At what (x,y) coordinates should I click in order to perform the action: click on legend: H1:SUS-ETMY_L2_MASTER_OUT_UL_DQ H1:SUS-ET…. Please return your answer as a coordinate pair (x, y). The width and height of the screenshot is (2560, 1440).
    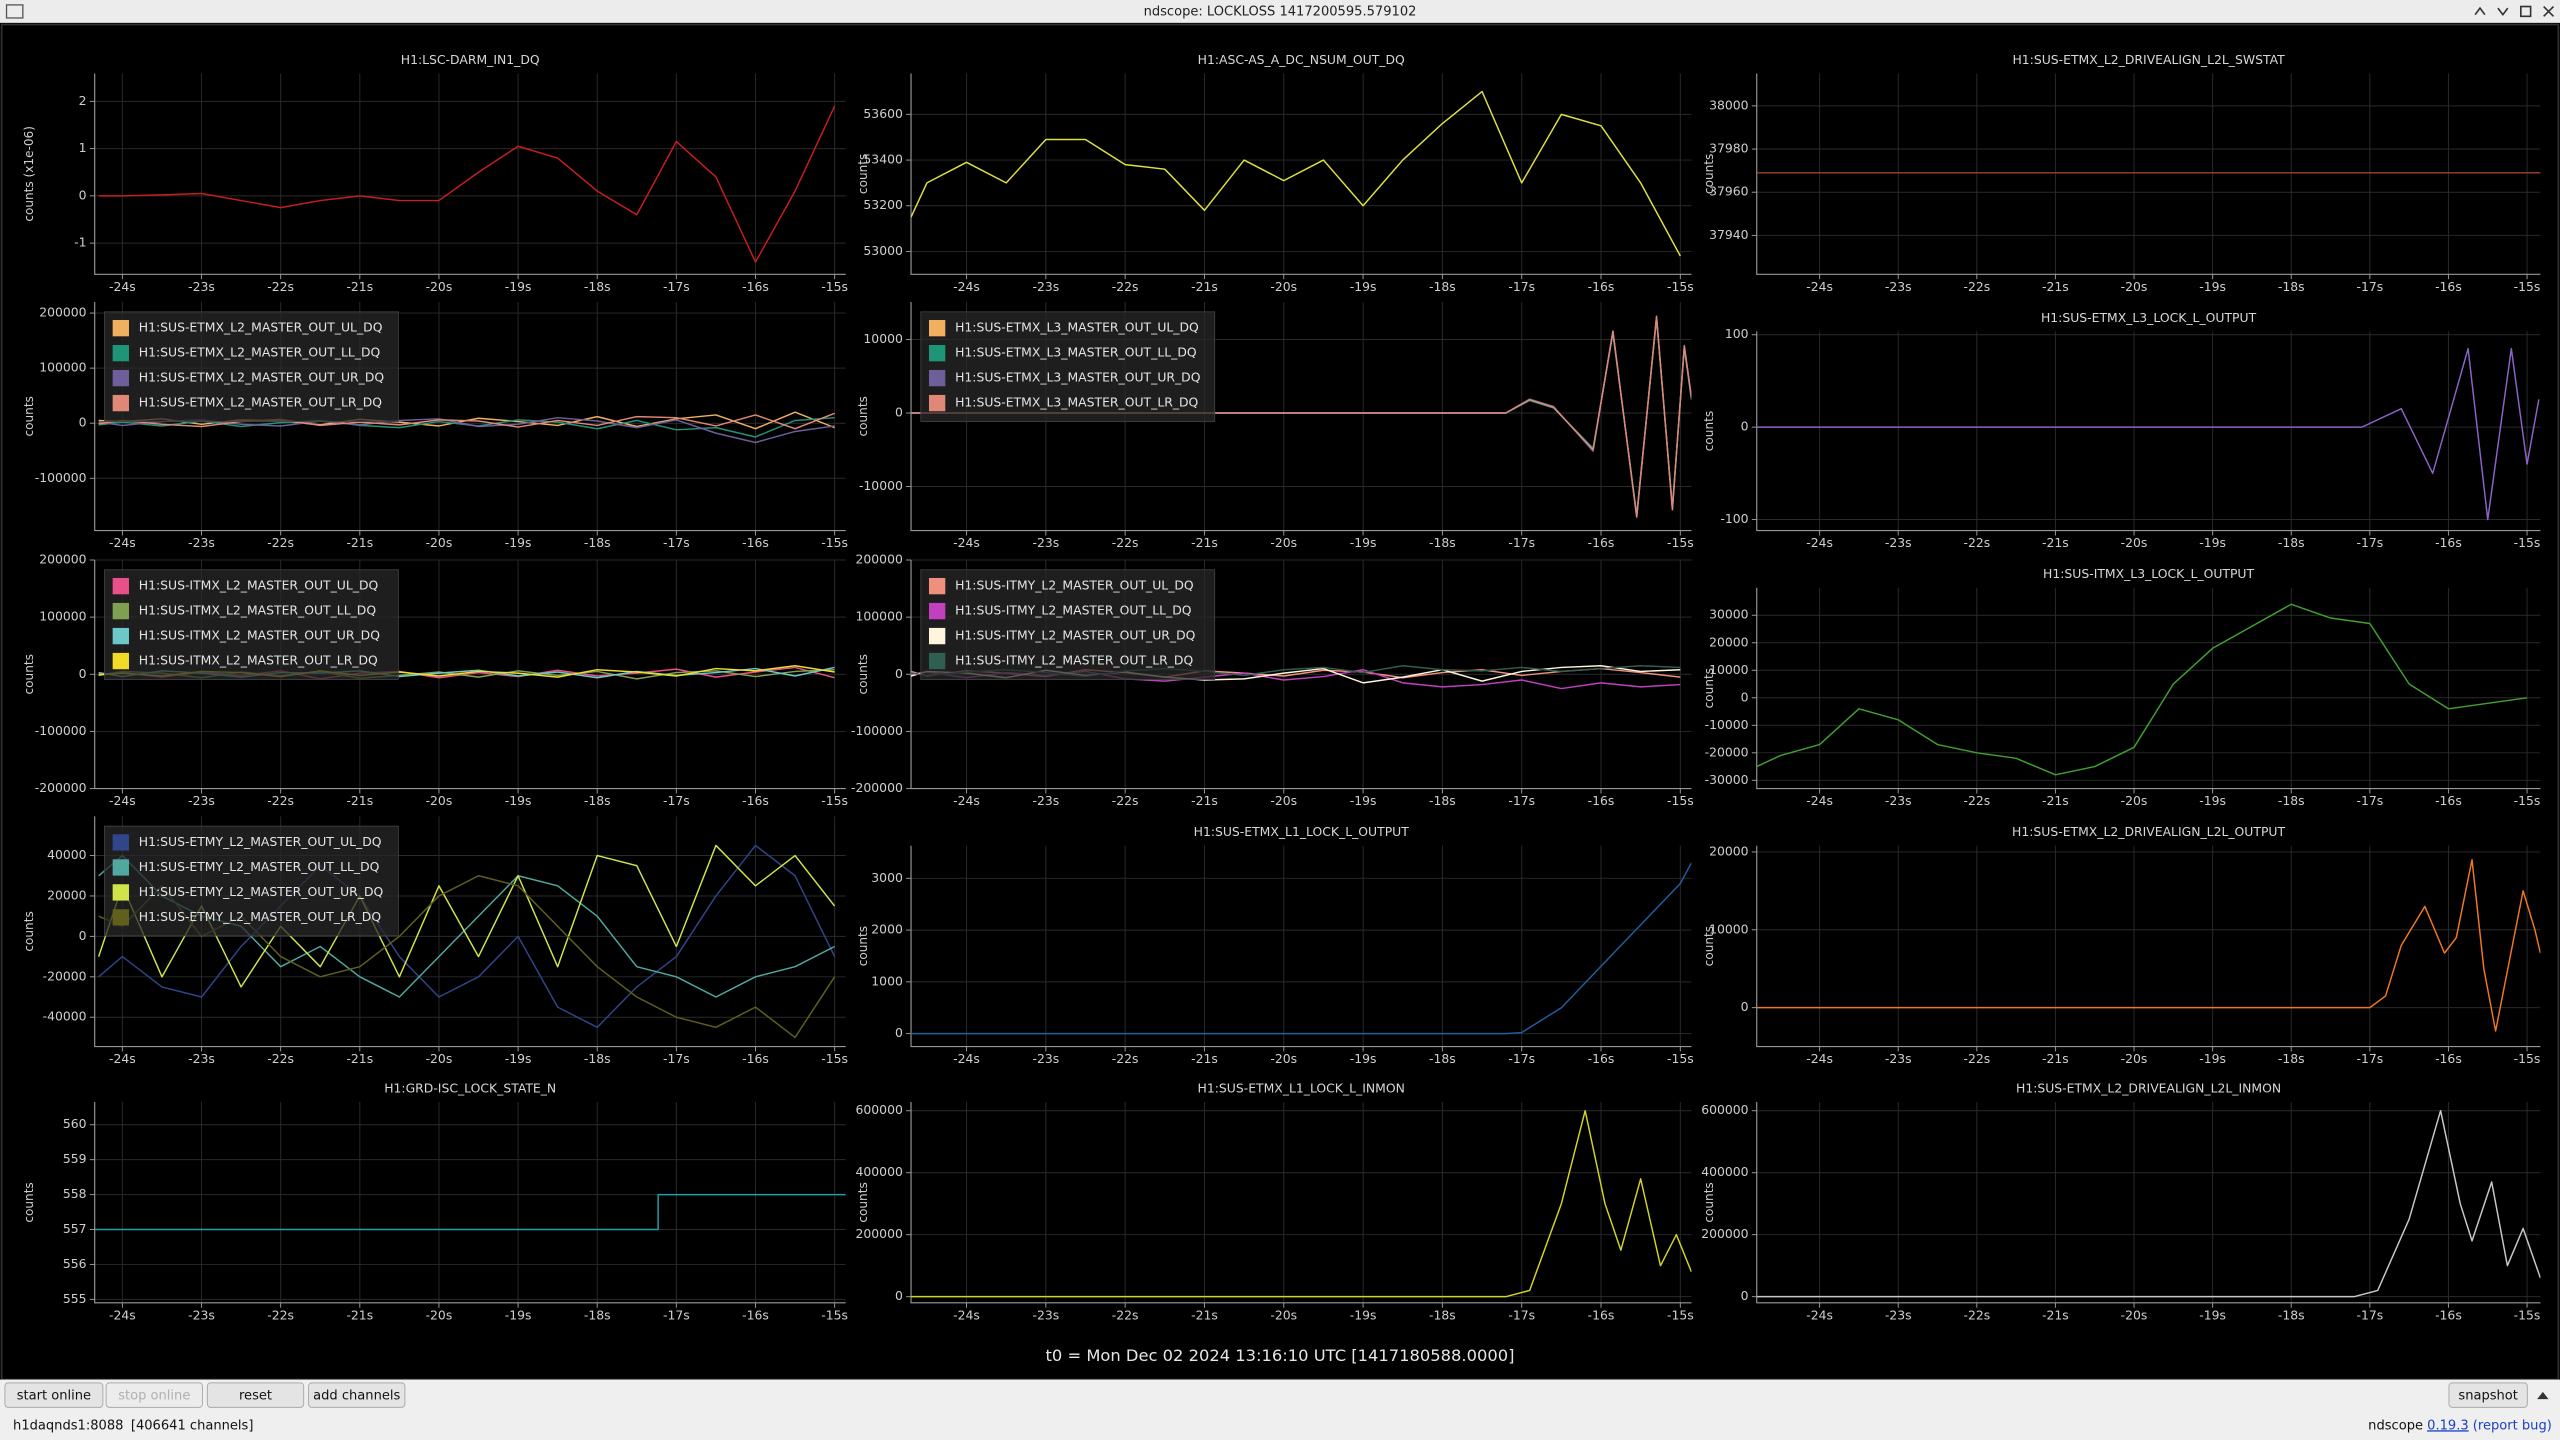
    Looking at the image, I should click on (251, 881).